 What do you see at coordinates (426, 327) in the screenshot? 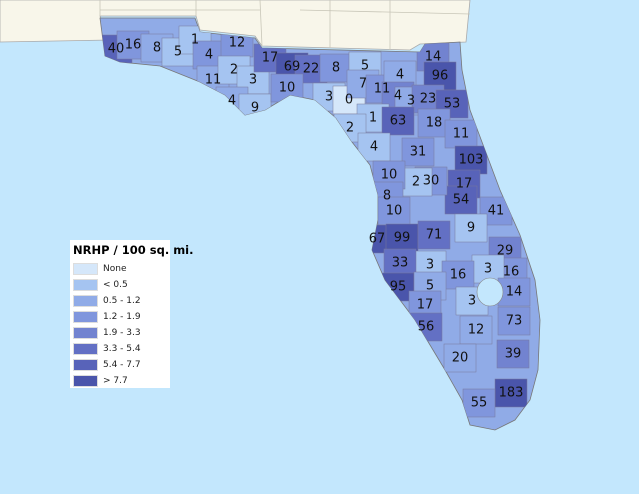
I see `county-value-label: 56` at bounding box center [426, 327].